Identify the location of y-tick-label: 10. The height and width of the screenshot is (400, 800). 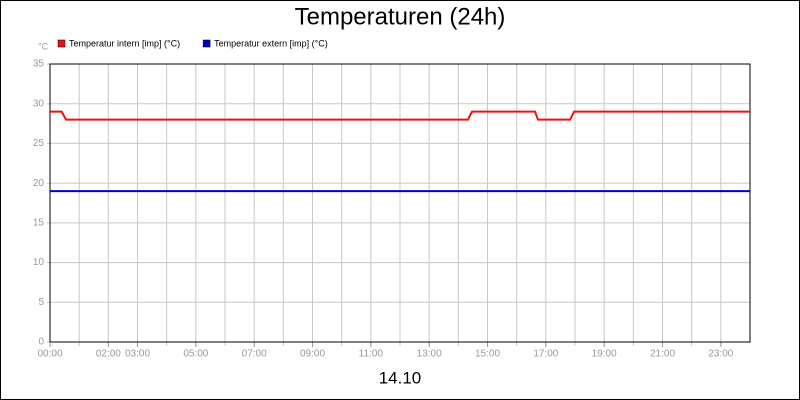
(39, 262).